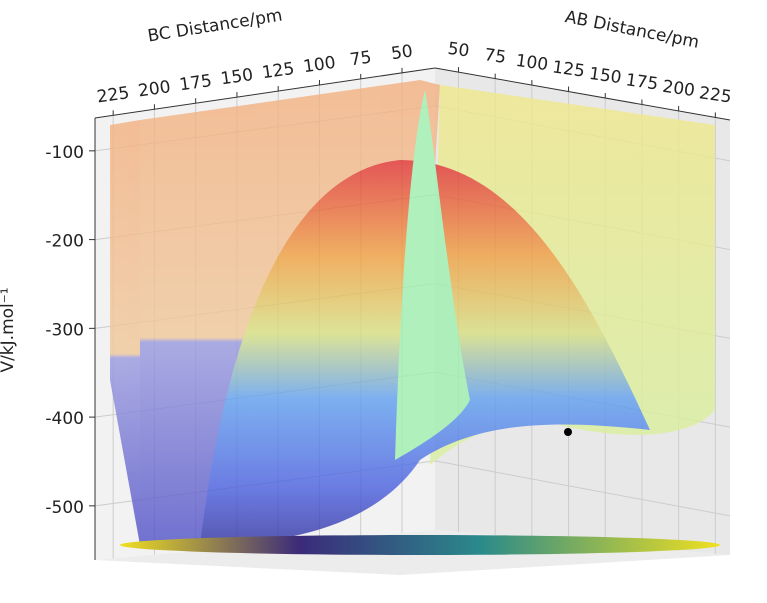 The height and width of the screenshot is (603, 767). What do you see at coordinates (641, 82) in the screenshot?
I see `y-tick-label: 175` at bounding box center [641, 82].